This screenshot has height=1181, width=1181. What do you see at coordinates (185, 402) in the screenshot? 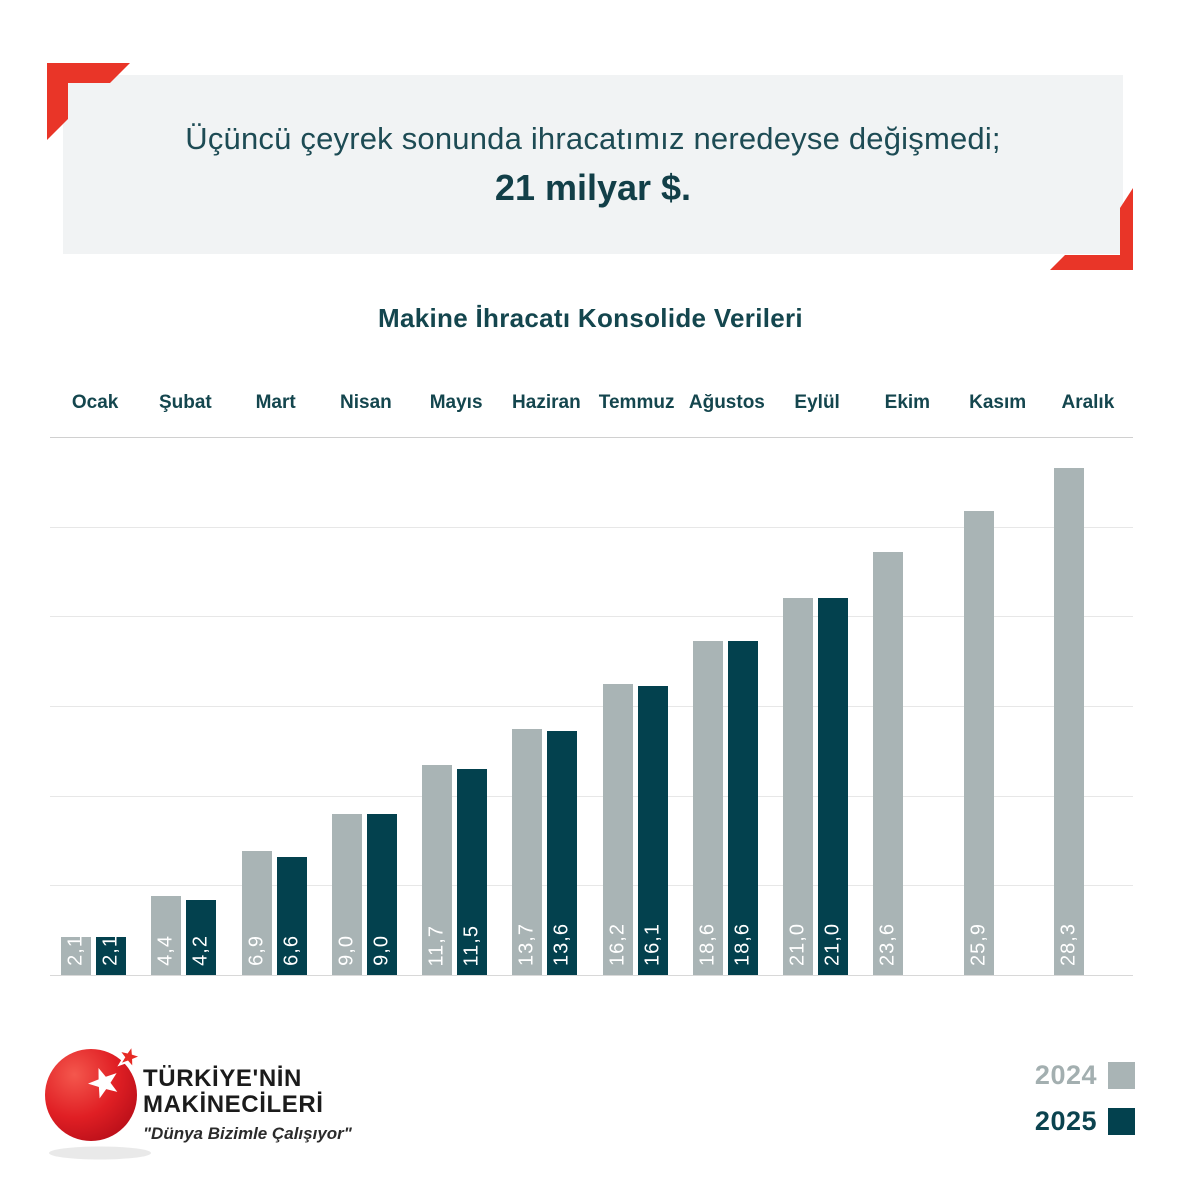
I see `month-label-şubat: Şubat` at bounding box center [185, 402].